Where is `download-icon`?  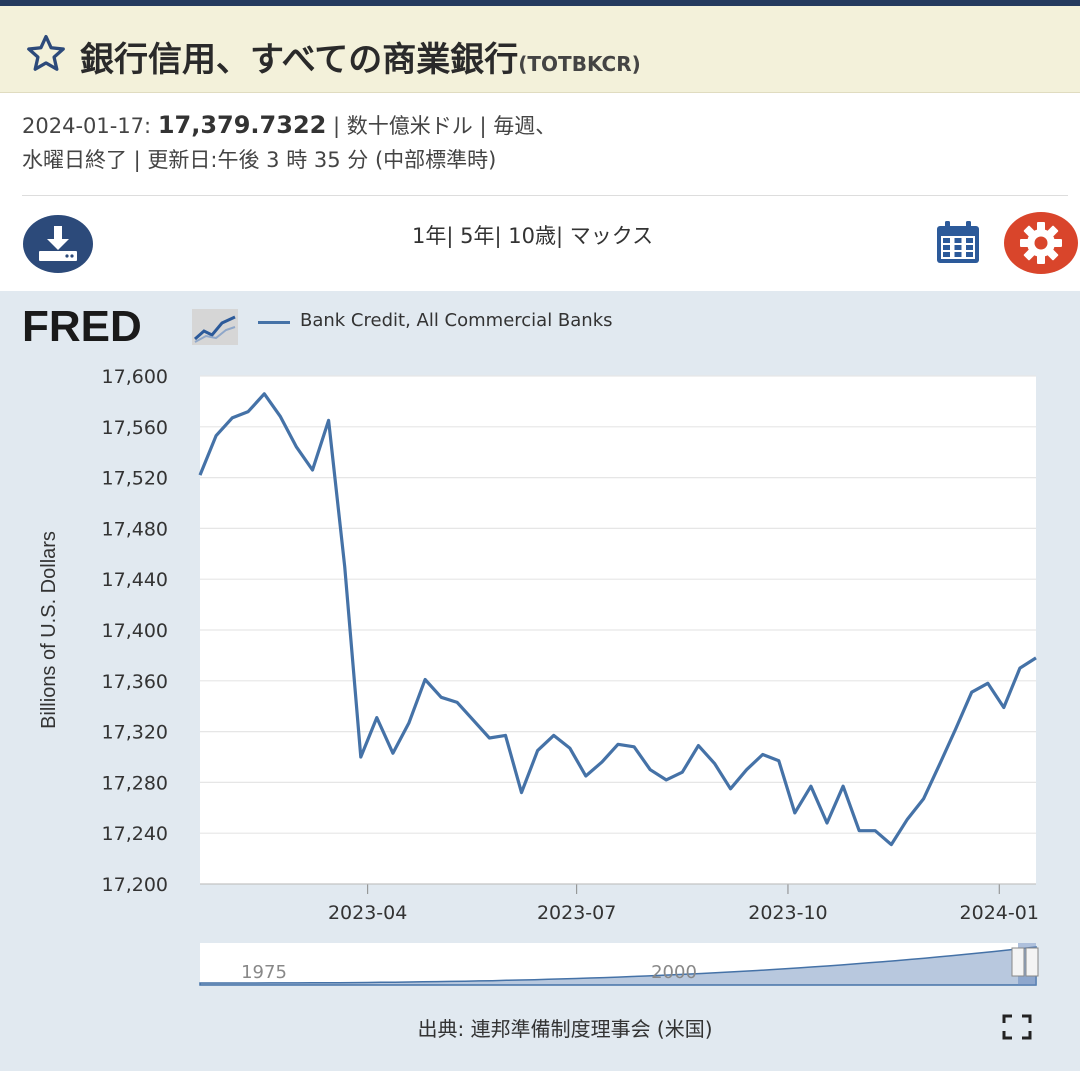
download-icon is located at coordinates (58, 244).